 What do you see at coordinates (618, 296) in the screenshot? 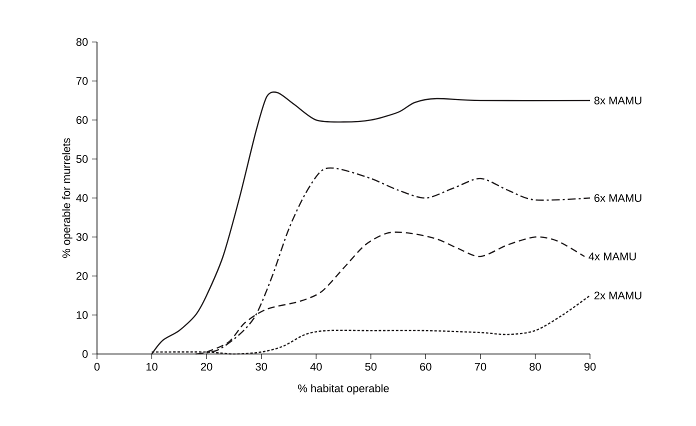
I see `series-label: 2x MAMU` at bounding box center [618, 296].